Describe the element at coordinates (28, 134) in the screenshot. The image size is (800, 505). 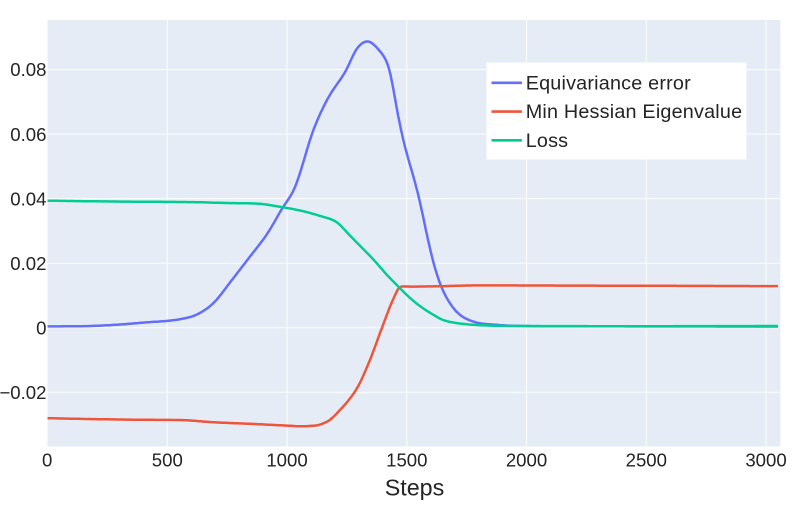
I see `svg-text: 0.06` at that location.